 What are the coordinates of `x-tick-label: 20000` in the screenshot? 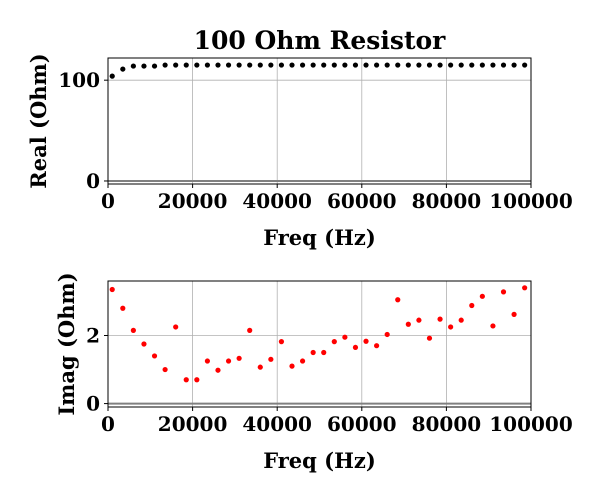 It's located at (193, 424).